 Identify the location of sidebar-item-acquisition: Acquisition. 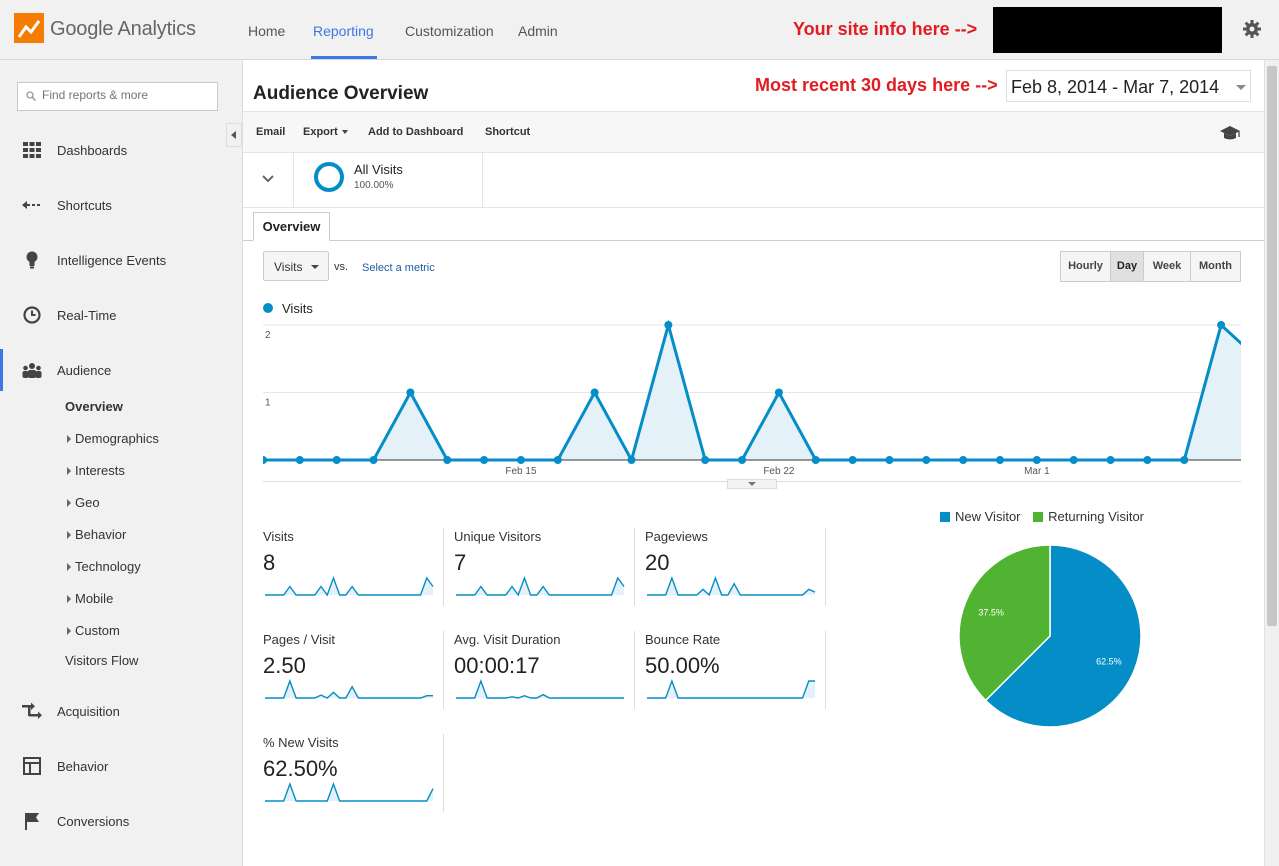
(121, 711).